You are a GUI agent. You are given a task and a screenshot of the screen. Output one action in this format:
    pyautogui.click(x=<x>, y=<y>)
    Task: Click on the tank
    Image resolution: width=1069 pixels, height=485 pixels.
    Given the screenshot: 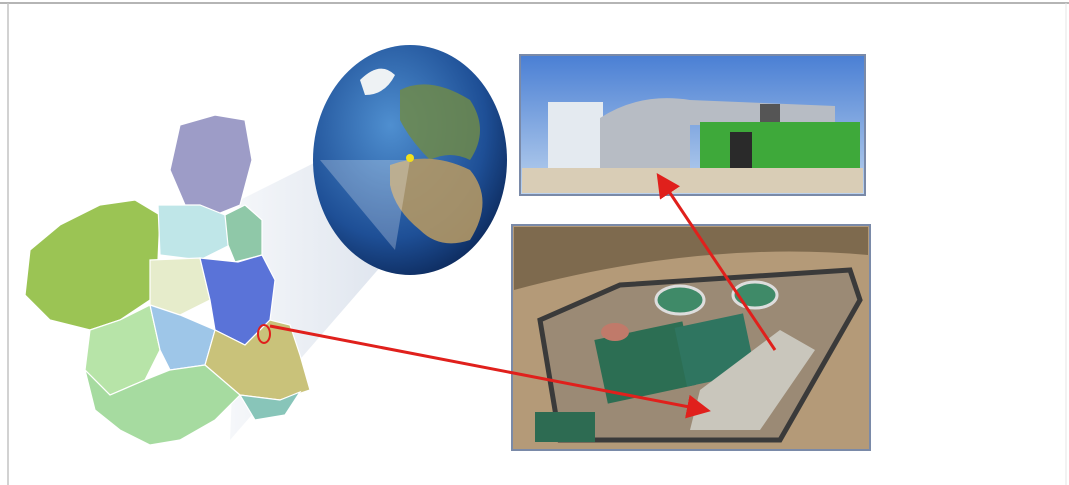 What is the action you would take?
    pyautogui.click(x=645, y=362)
    